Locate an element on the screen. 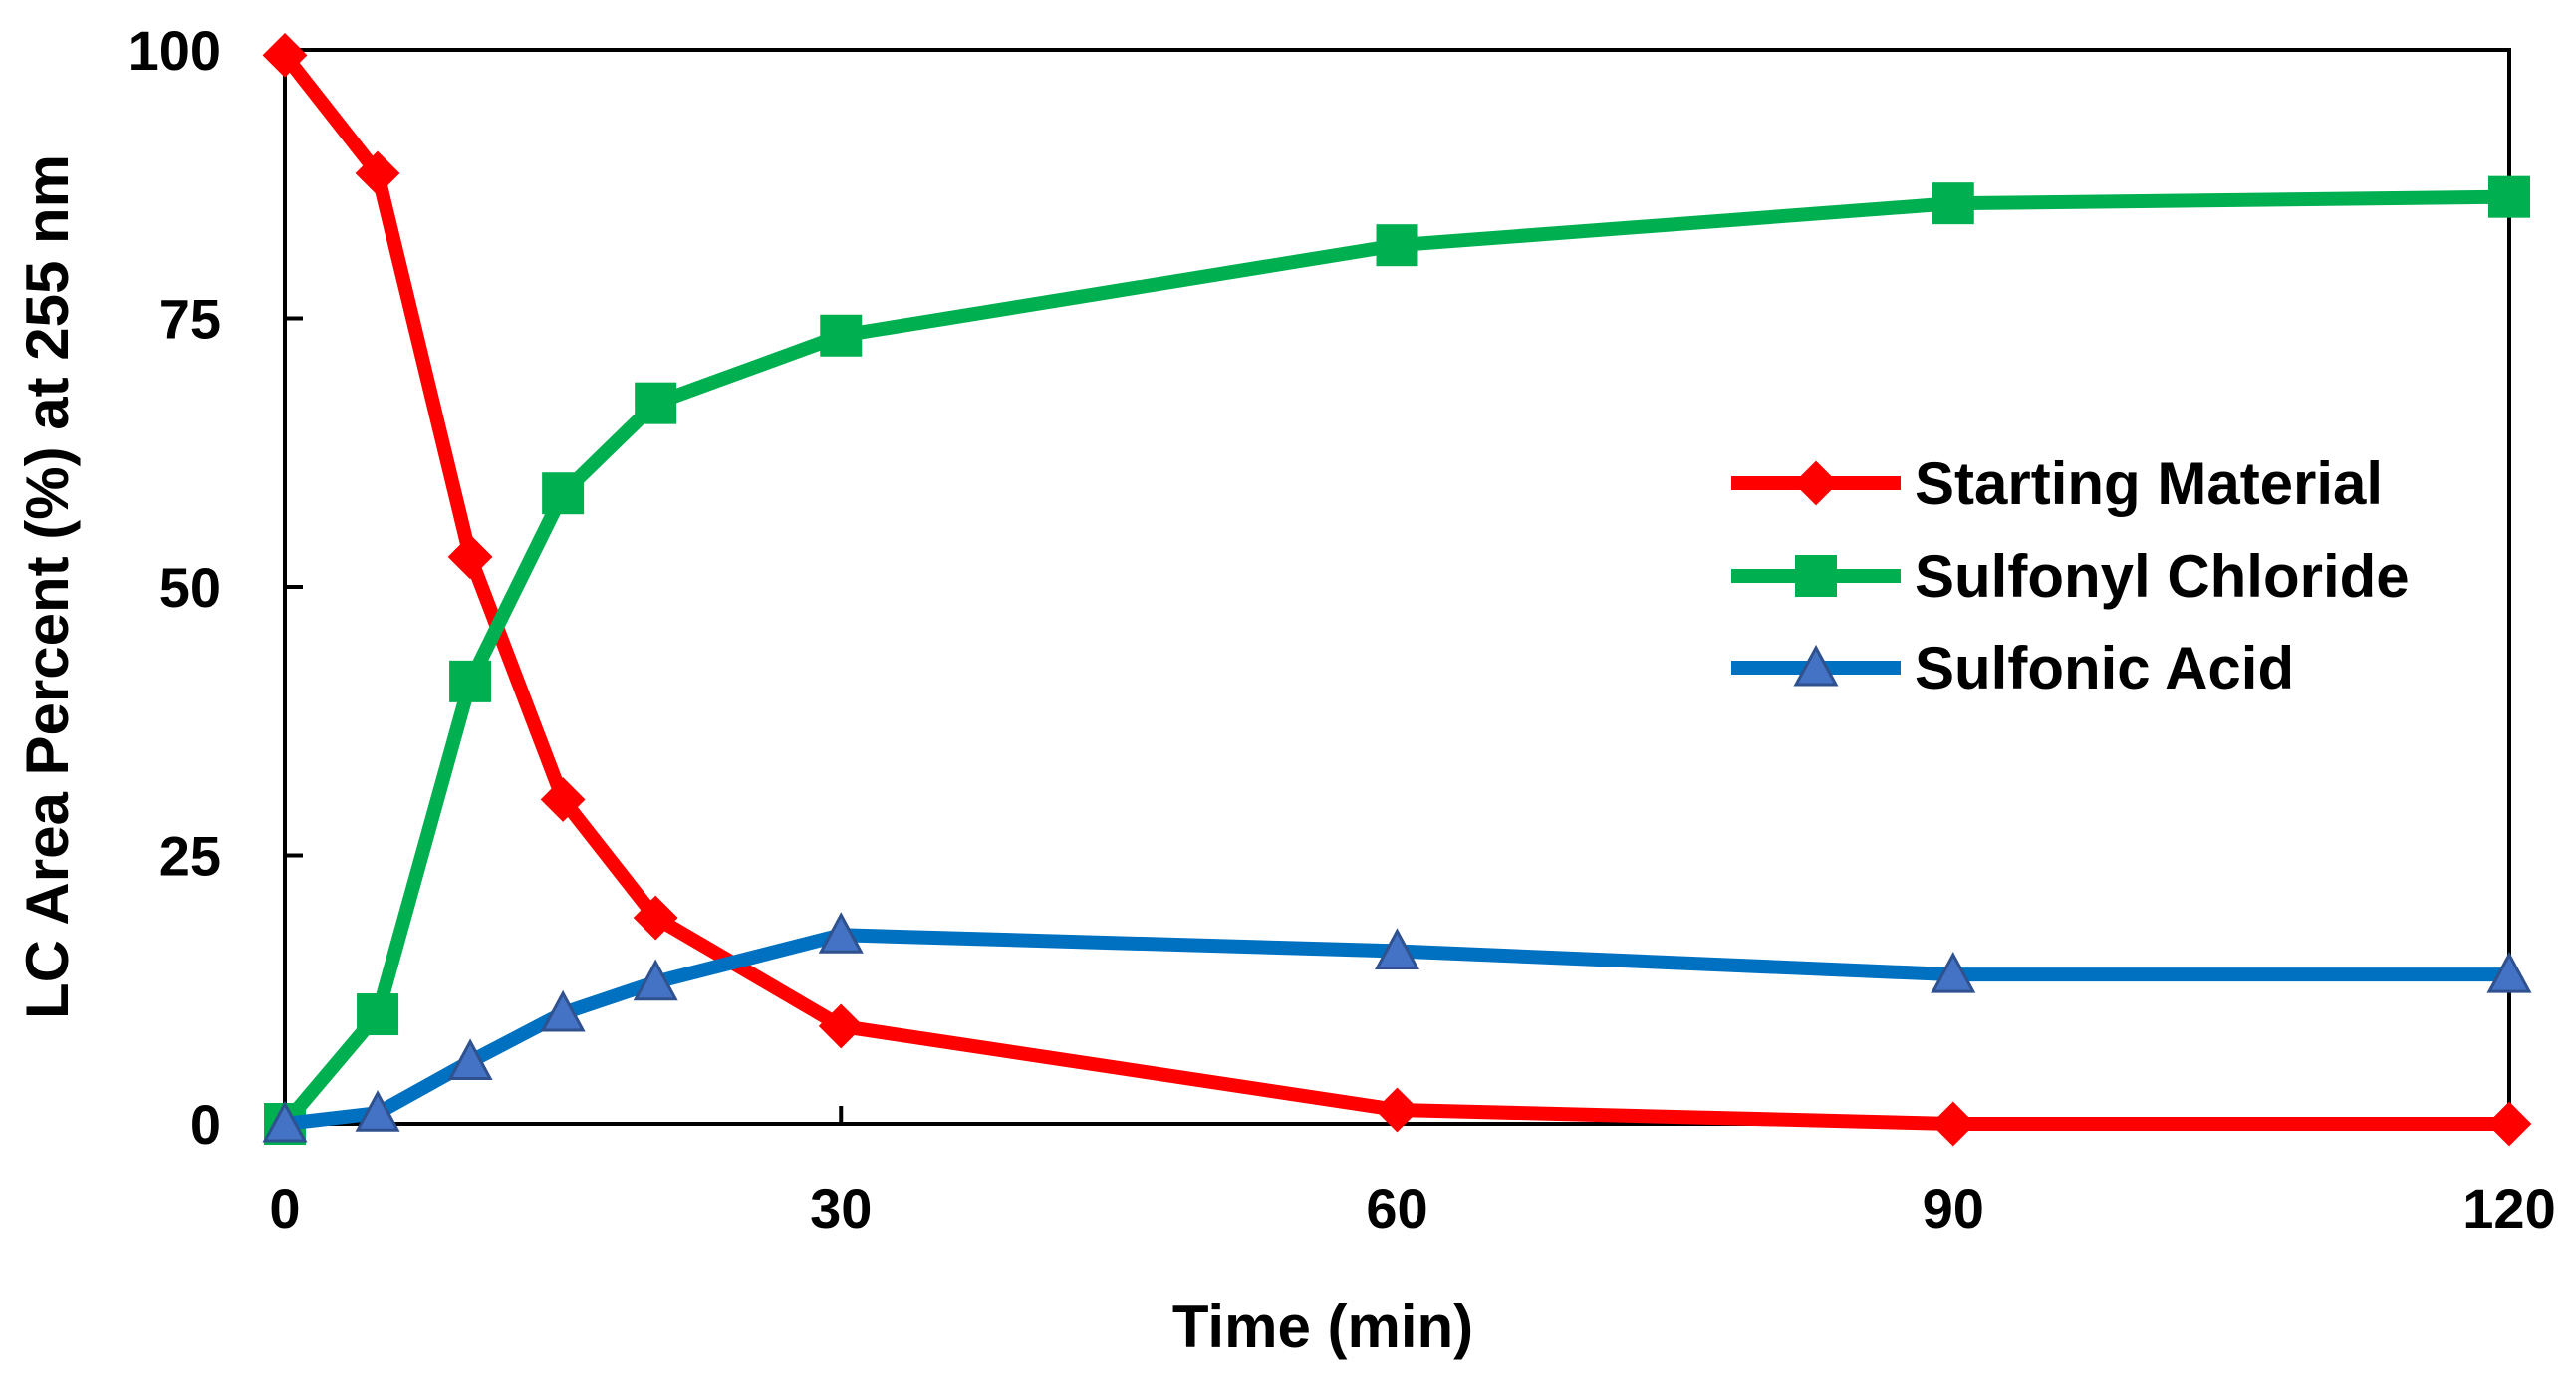  legend-label: Sulfonyl Chloride is located at coordinates (2162, 576).